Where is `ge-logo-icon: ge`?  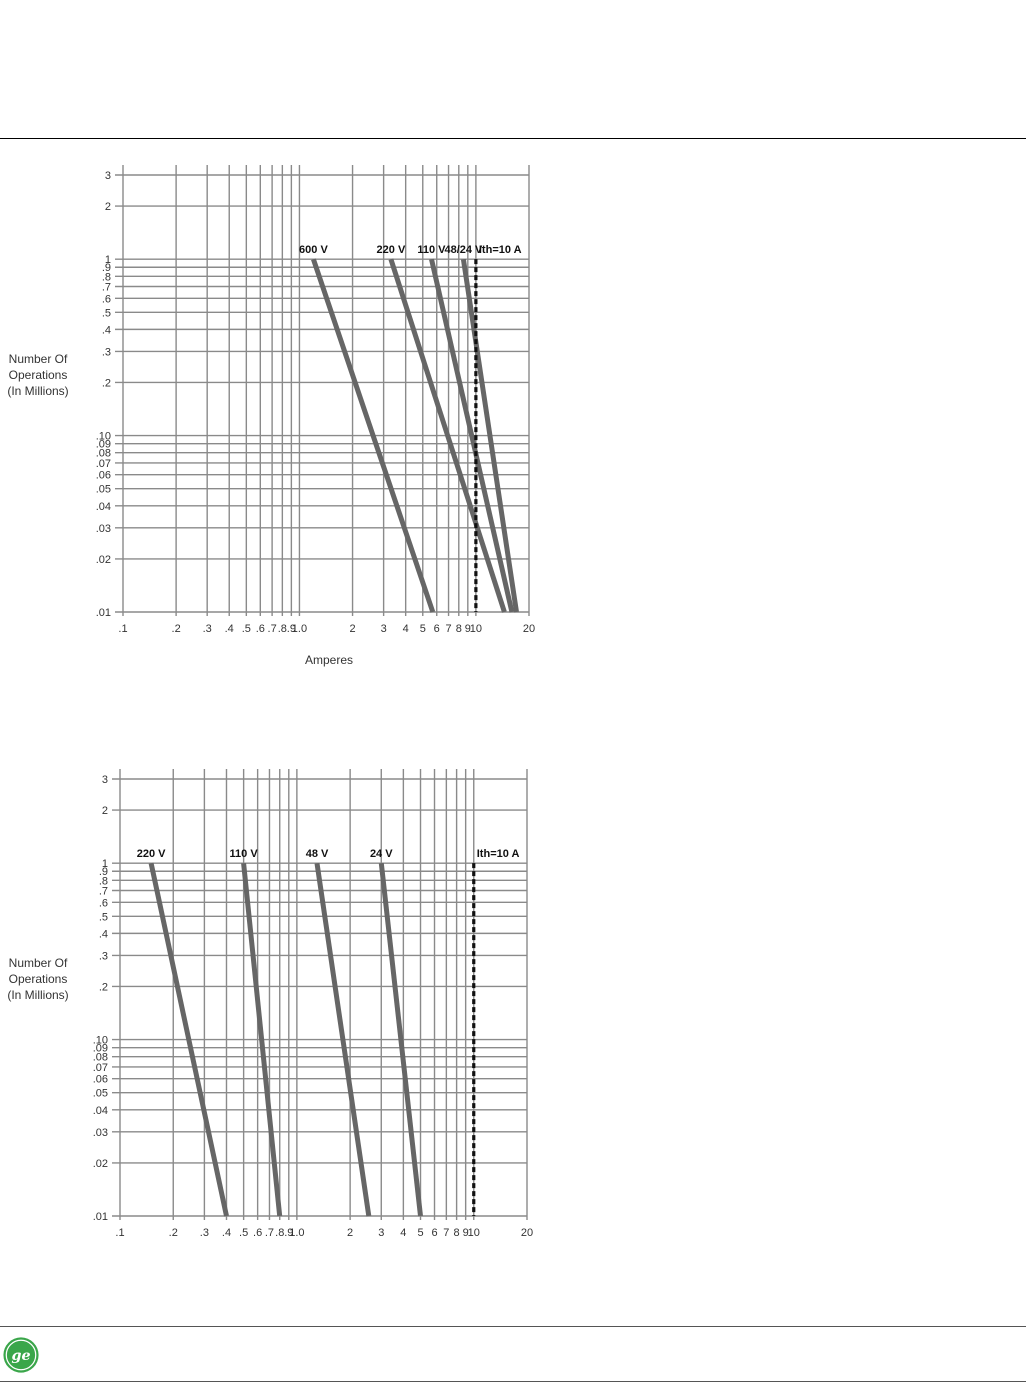
ge-logo-icon: ge is located at coordinates (21, 1355).